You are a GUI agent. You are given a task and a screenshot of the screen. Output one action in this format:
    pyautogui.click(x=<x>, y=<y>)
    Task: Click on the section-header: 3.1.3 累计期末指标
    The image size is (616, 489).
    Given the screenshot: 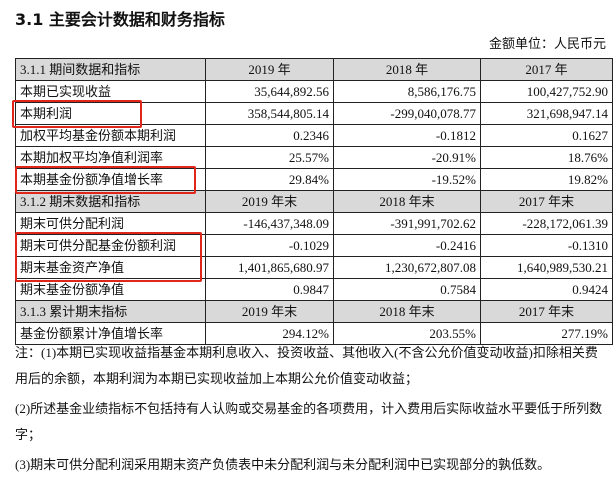 What is the action you would take?
    pyautogui.click(x=110, y=311)
    